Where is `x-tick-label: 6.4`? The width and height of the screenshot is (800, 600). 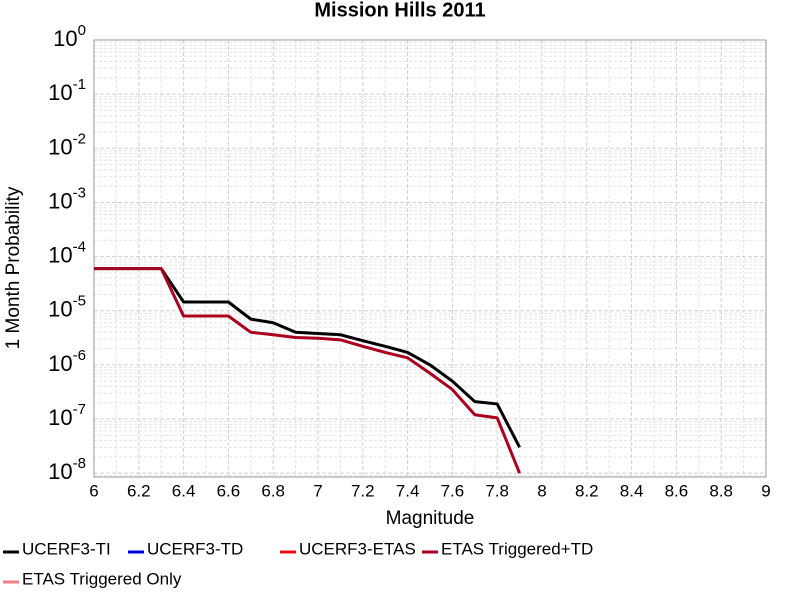
x-tick-label: 6.4 is located at coordinates (184, 490).